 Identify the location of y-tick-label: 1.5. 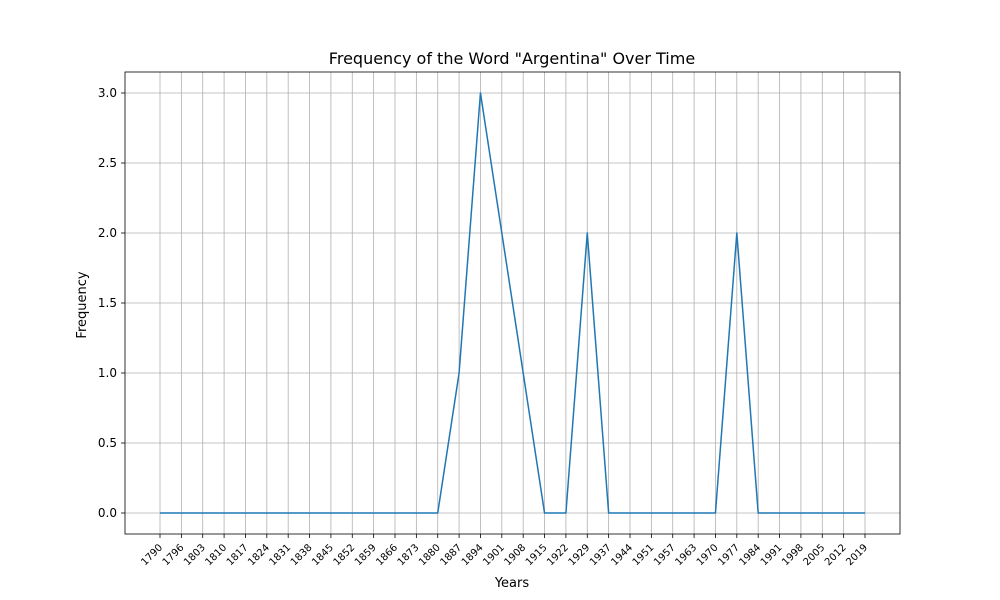
(107, 303).